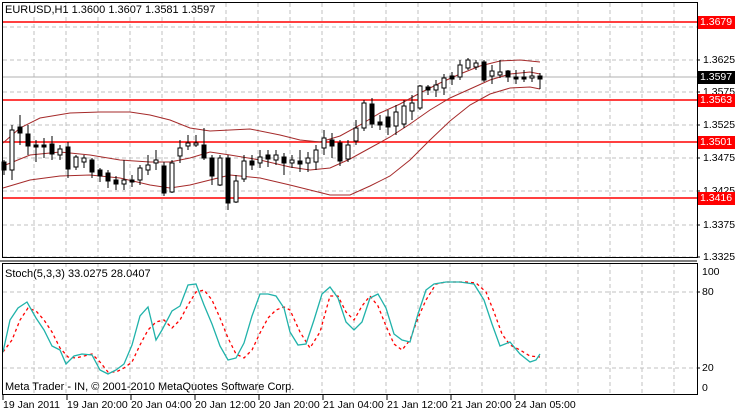 Image resolution: width=735 pixels, height=412 pixels. Describe the element at coordinates (716, 22) in the screenshot. I see `level-tag: 1.3679` at that location.